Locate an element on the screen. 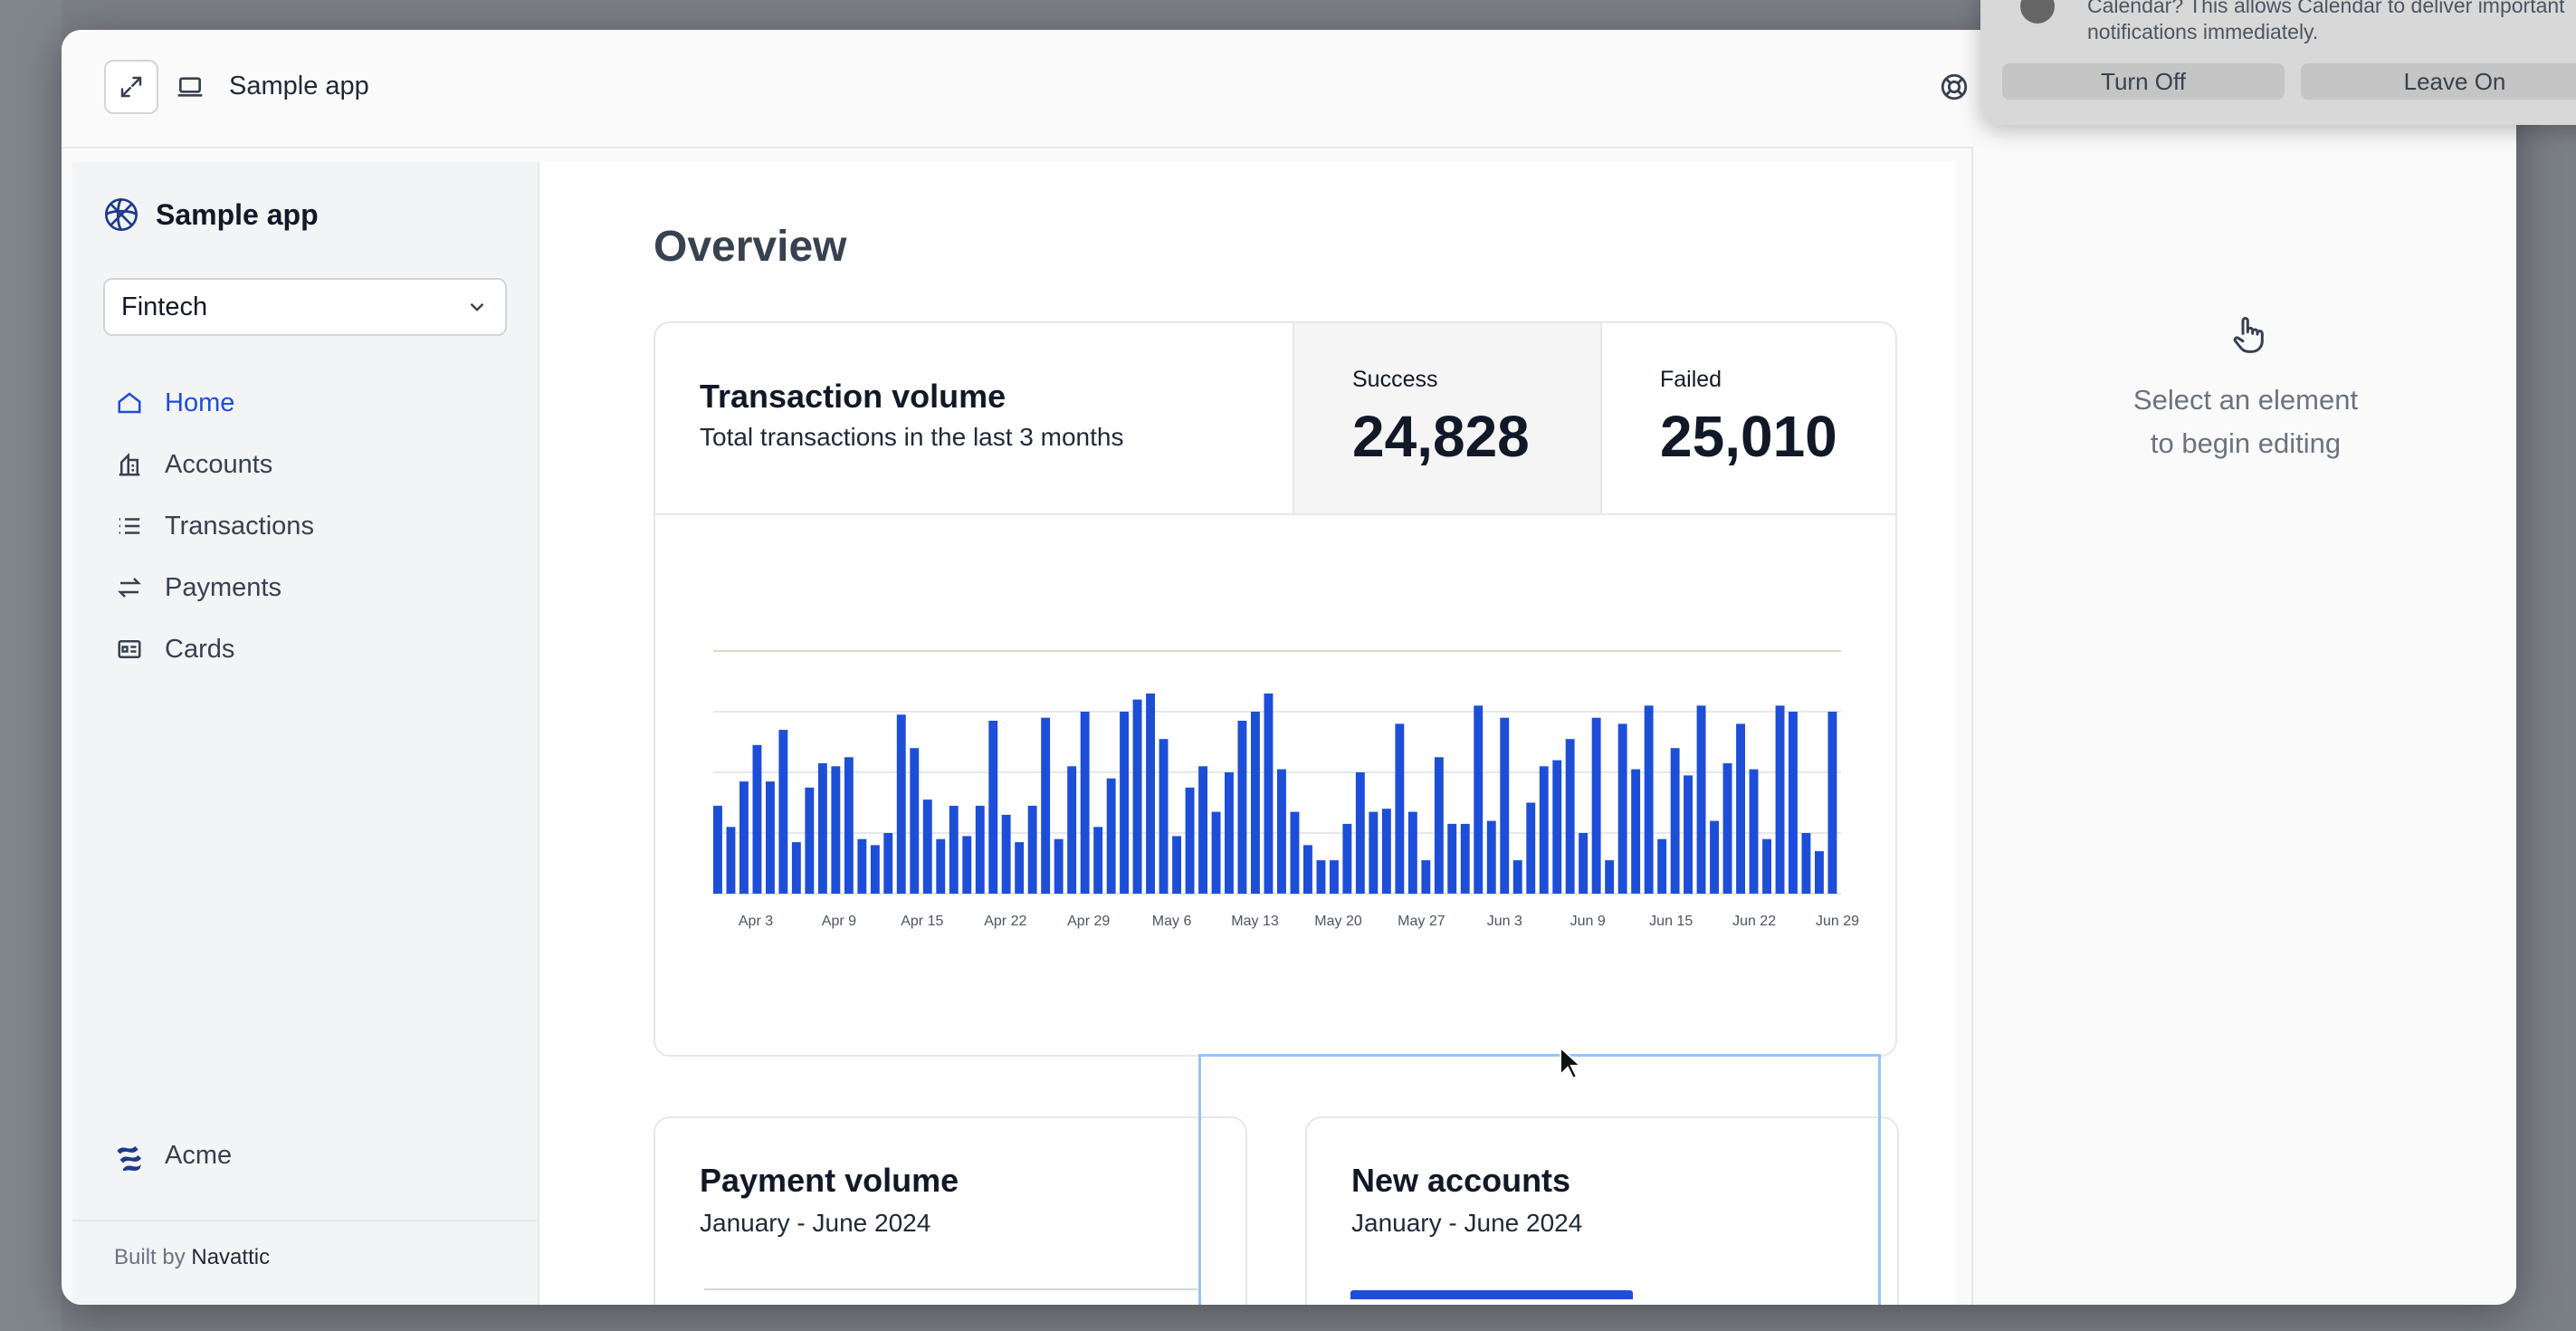 The image size is (2576, 1331). sidebar-item-home: Home is located at coordinates (214, 403).